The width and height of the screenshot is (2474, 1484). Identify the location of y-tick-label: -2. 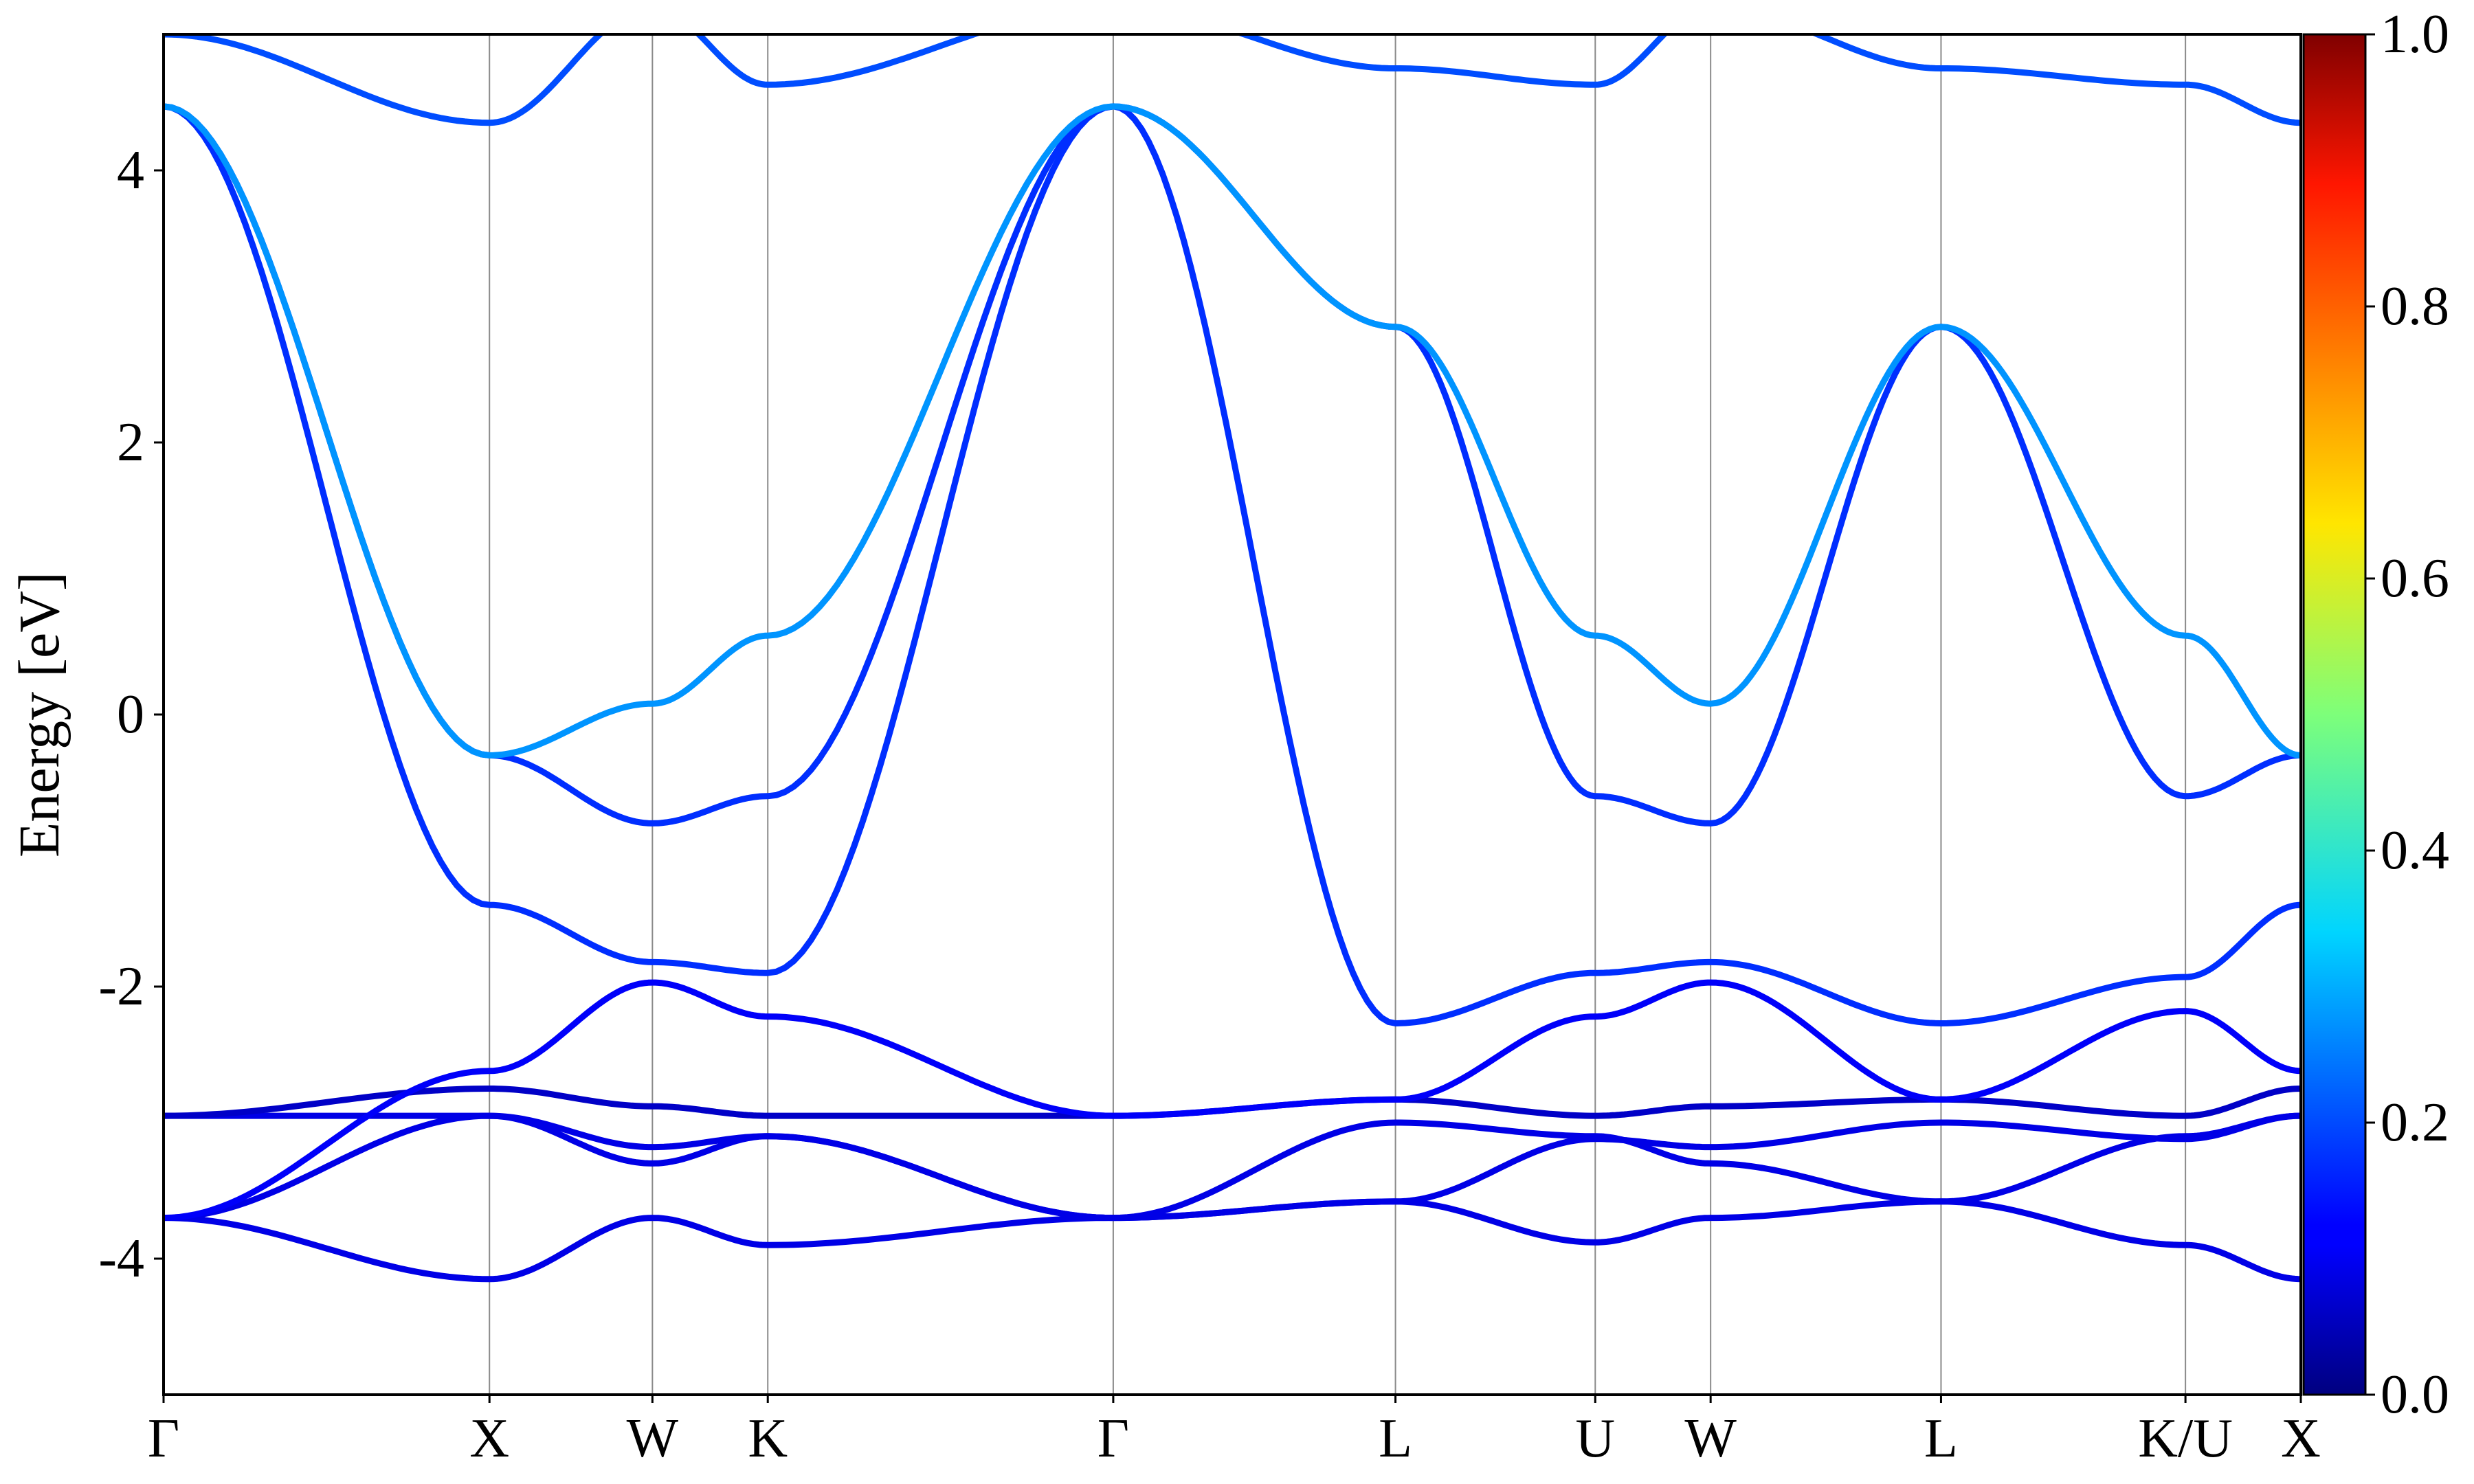
(121, 986).